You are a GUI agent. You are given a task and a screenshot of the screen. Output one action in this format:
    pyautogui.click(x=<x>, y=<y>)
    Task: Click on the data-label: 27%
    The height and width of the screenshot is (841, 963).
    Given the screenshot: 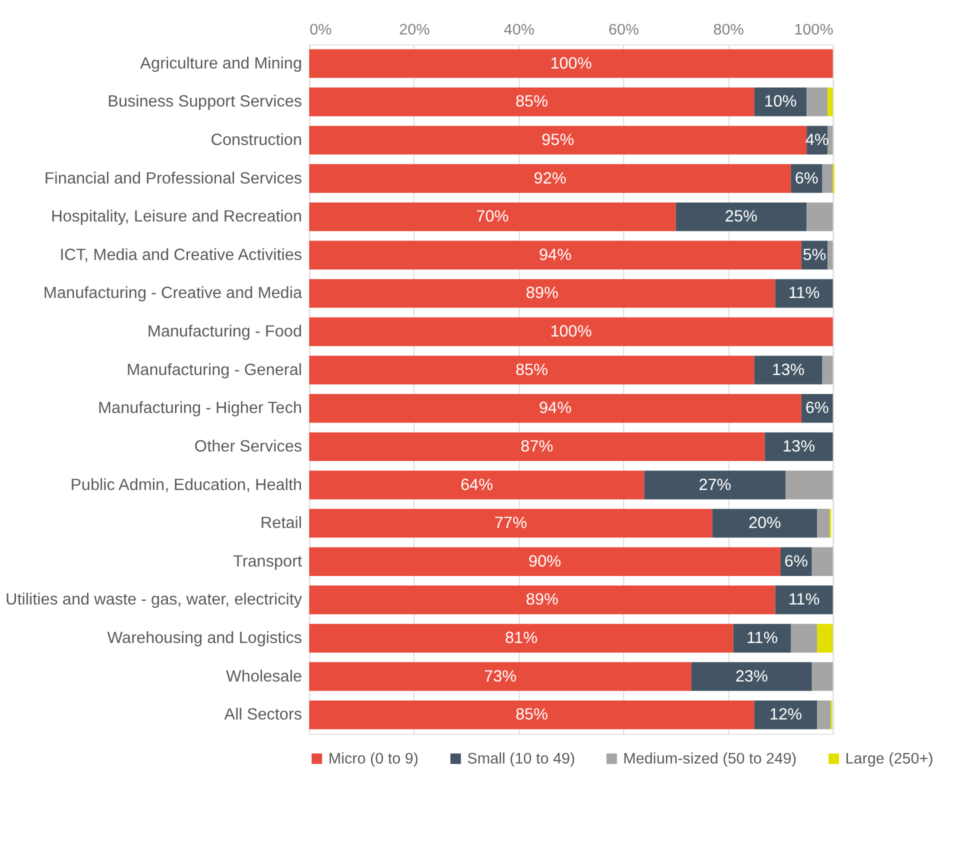 What is the action you would take?
    pyautogui.click(x=715, y=485)
    